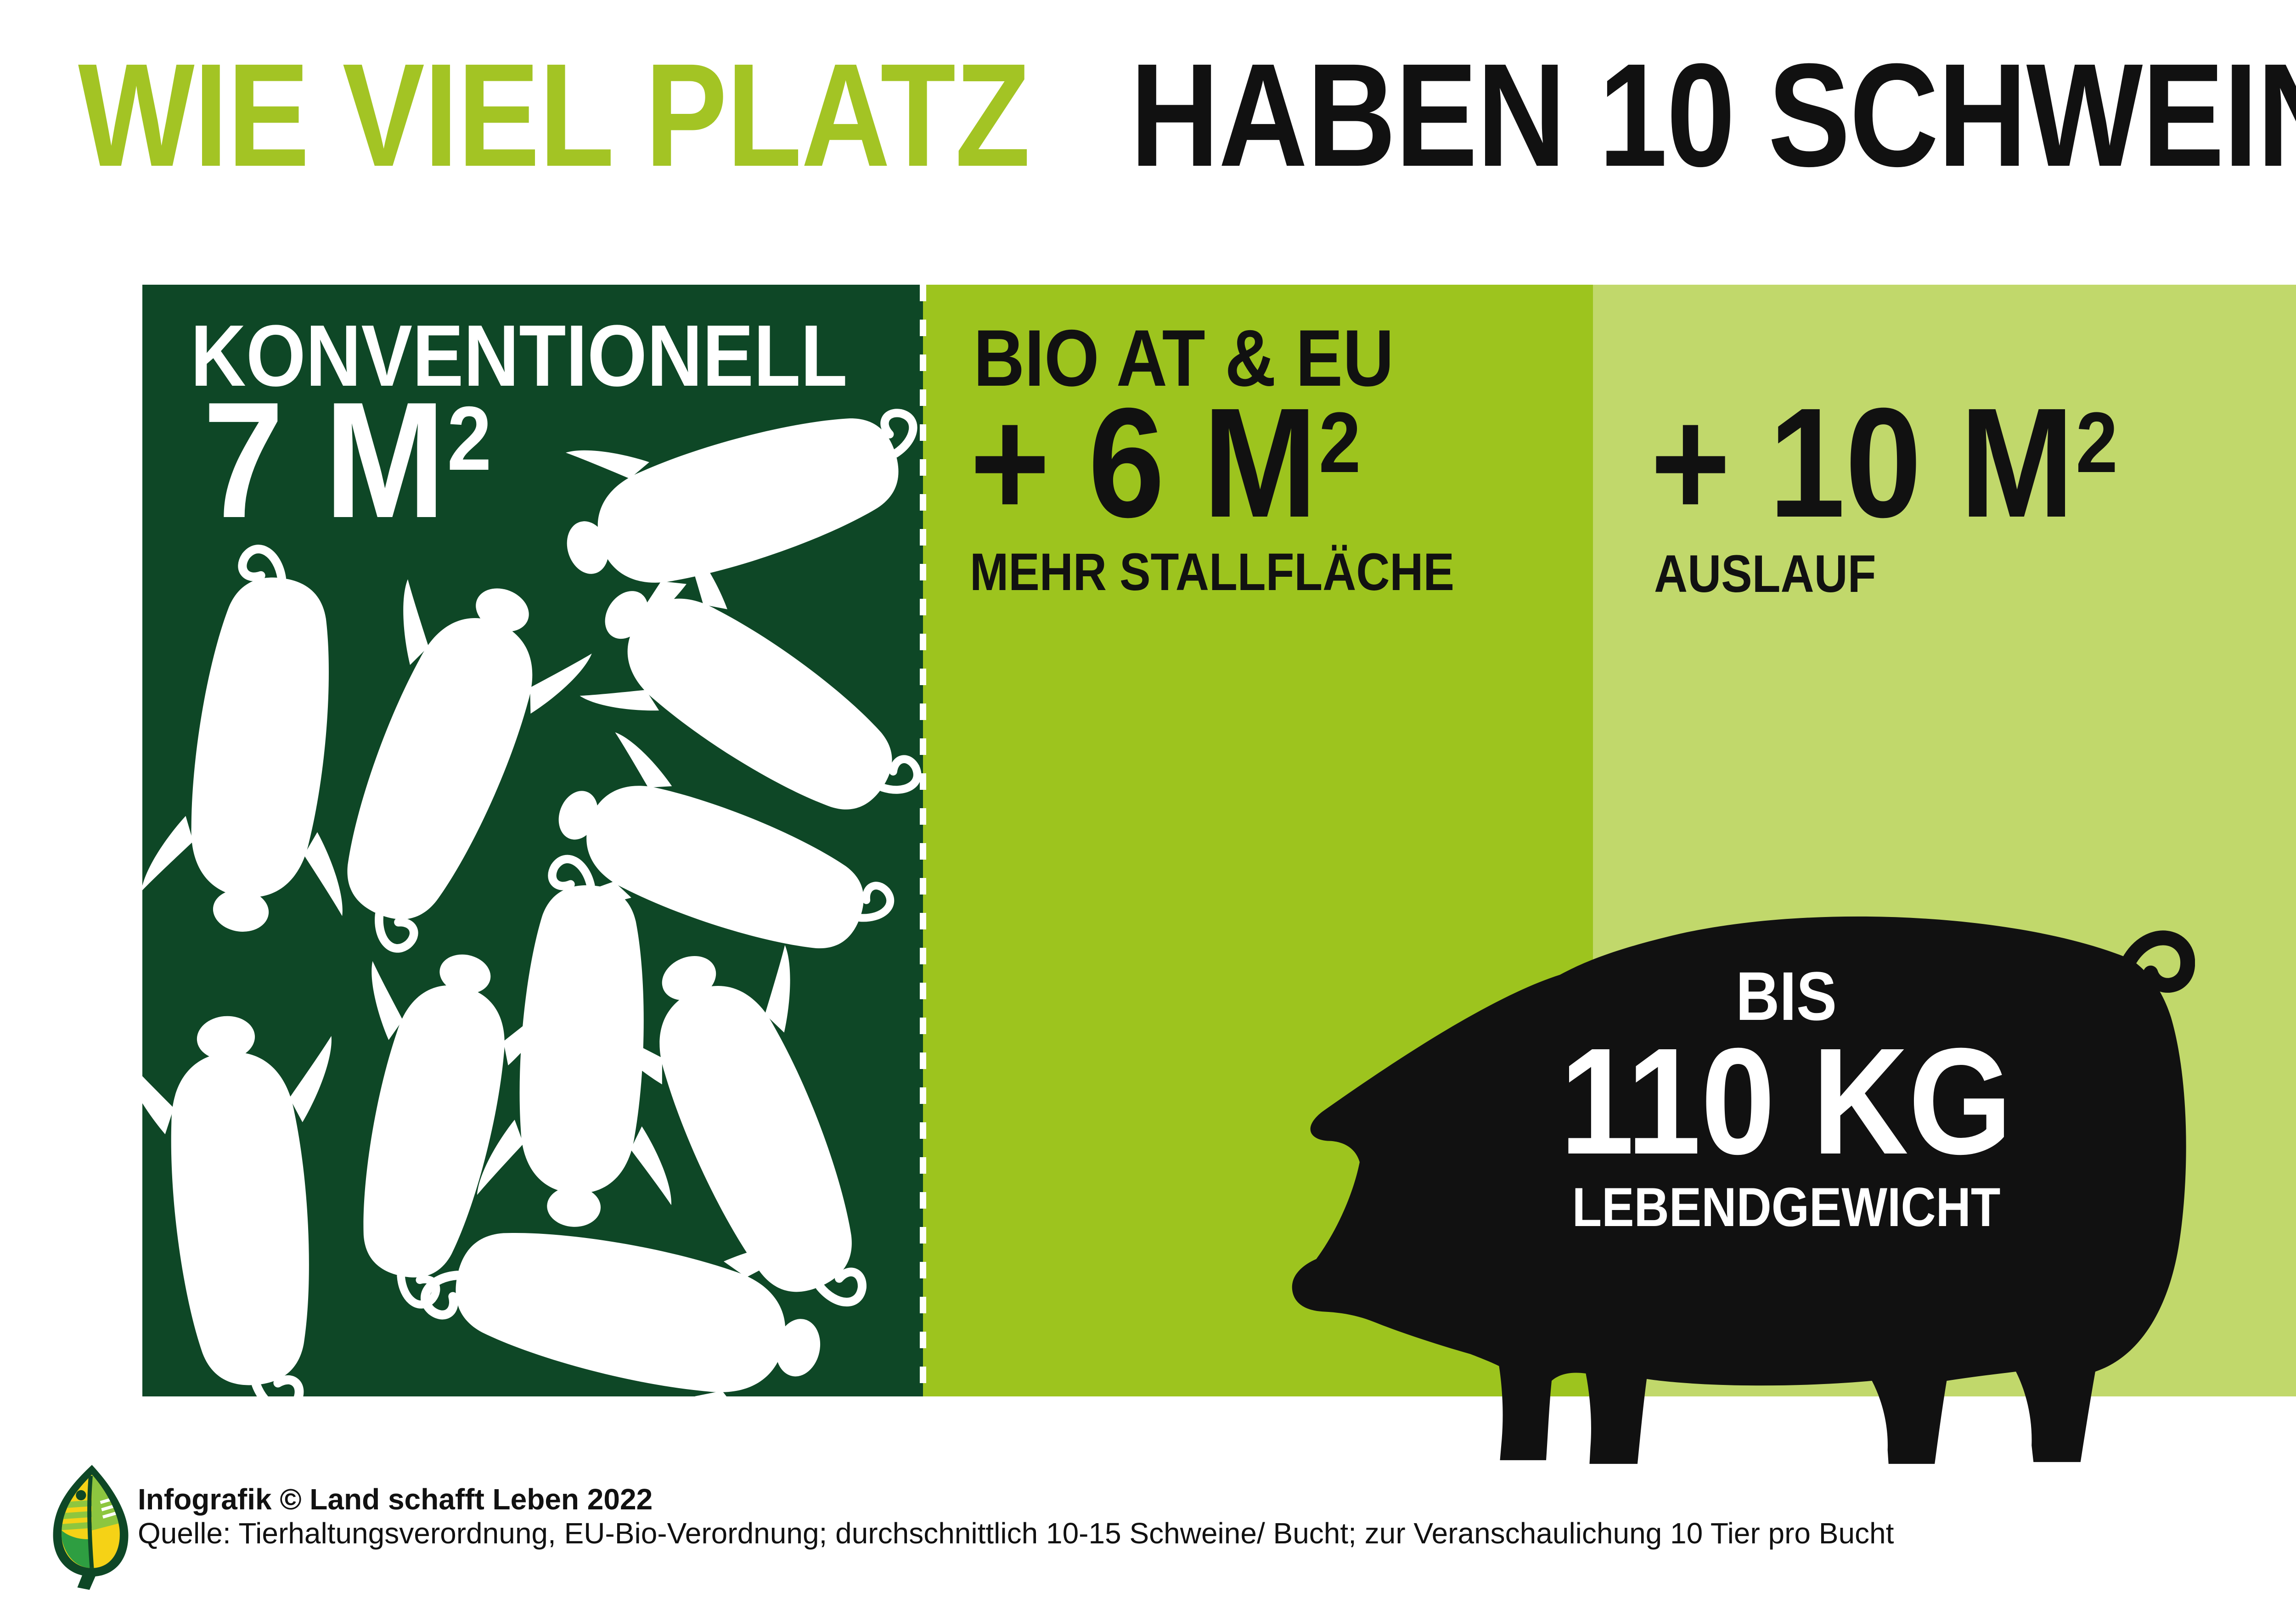 This screenshot has height=1615, width=2296. What do you see at coordinates (554, 115) in the screenshot?
I see `title-highlight: WIE VIEL PLATZ` at bounding box center [554, 115].